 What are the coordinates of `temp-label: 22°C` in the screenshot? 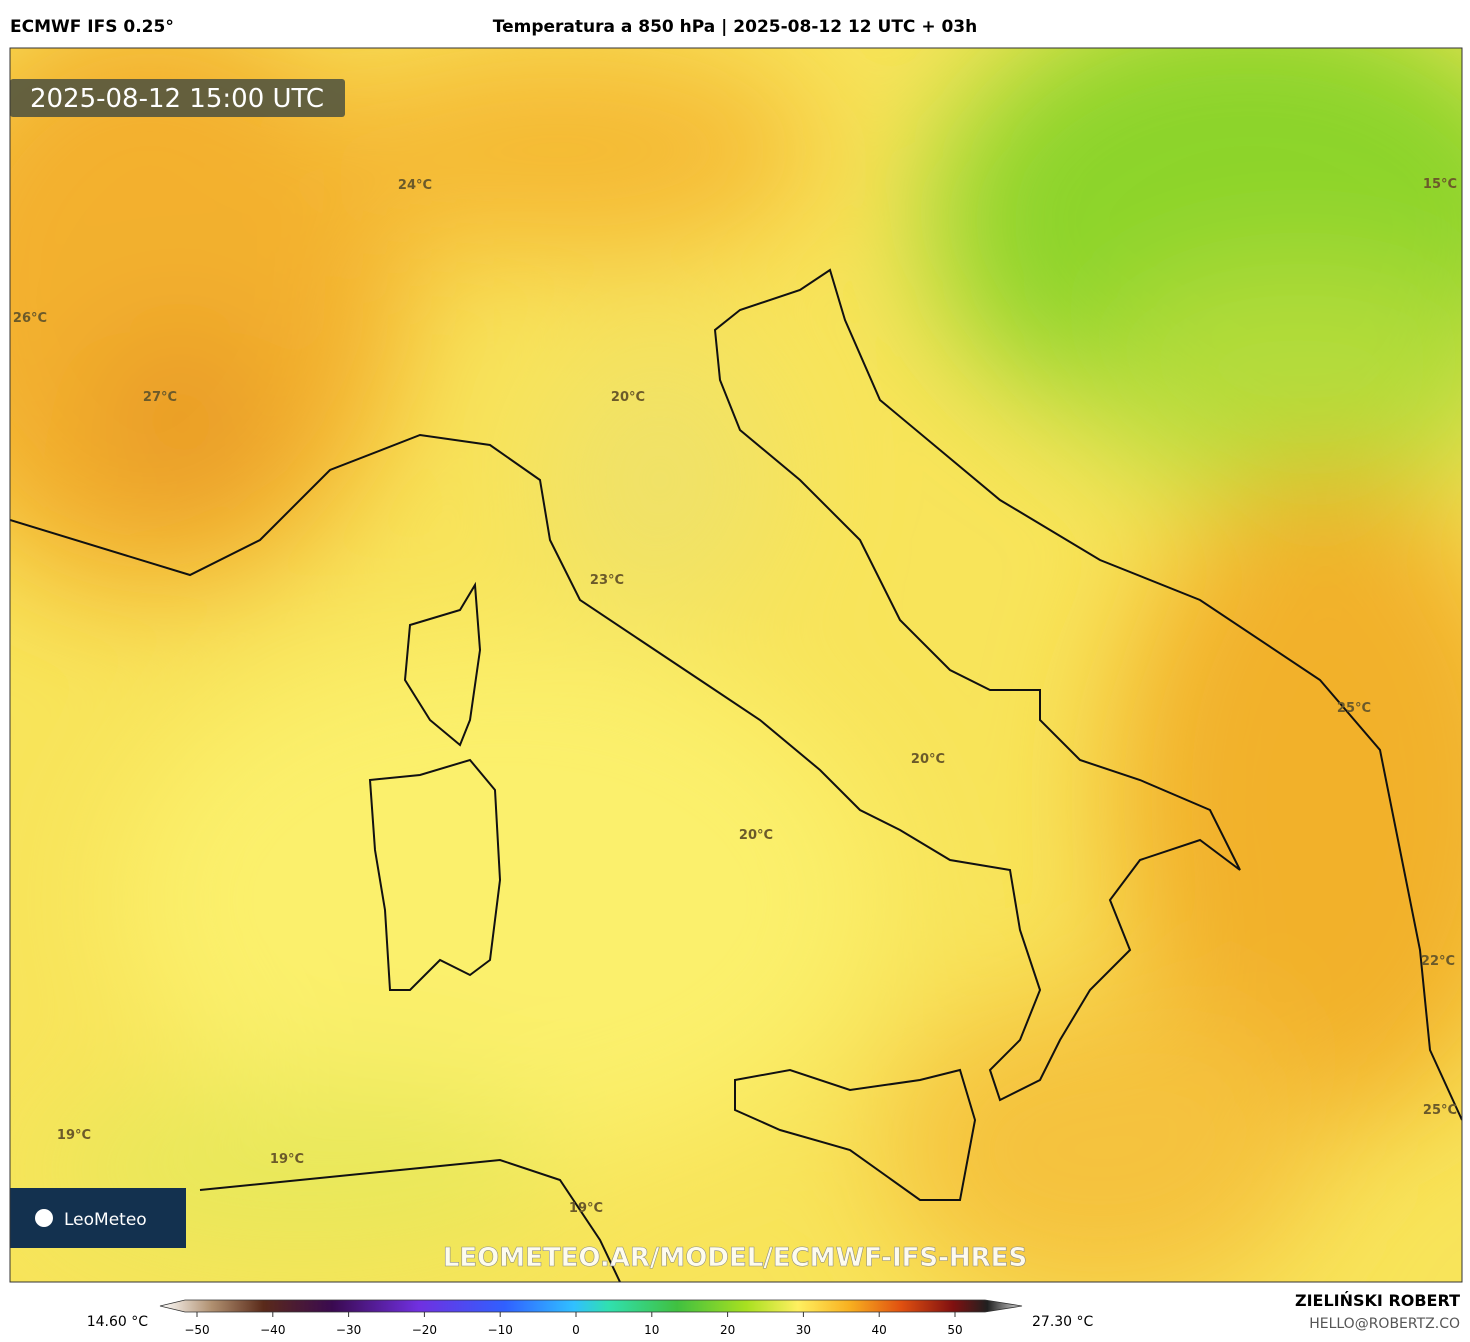 It's located at (1438, 961).